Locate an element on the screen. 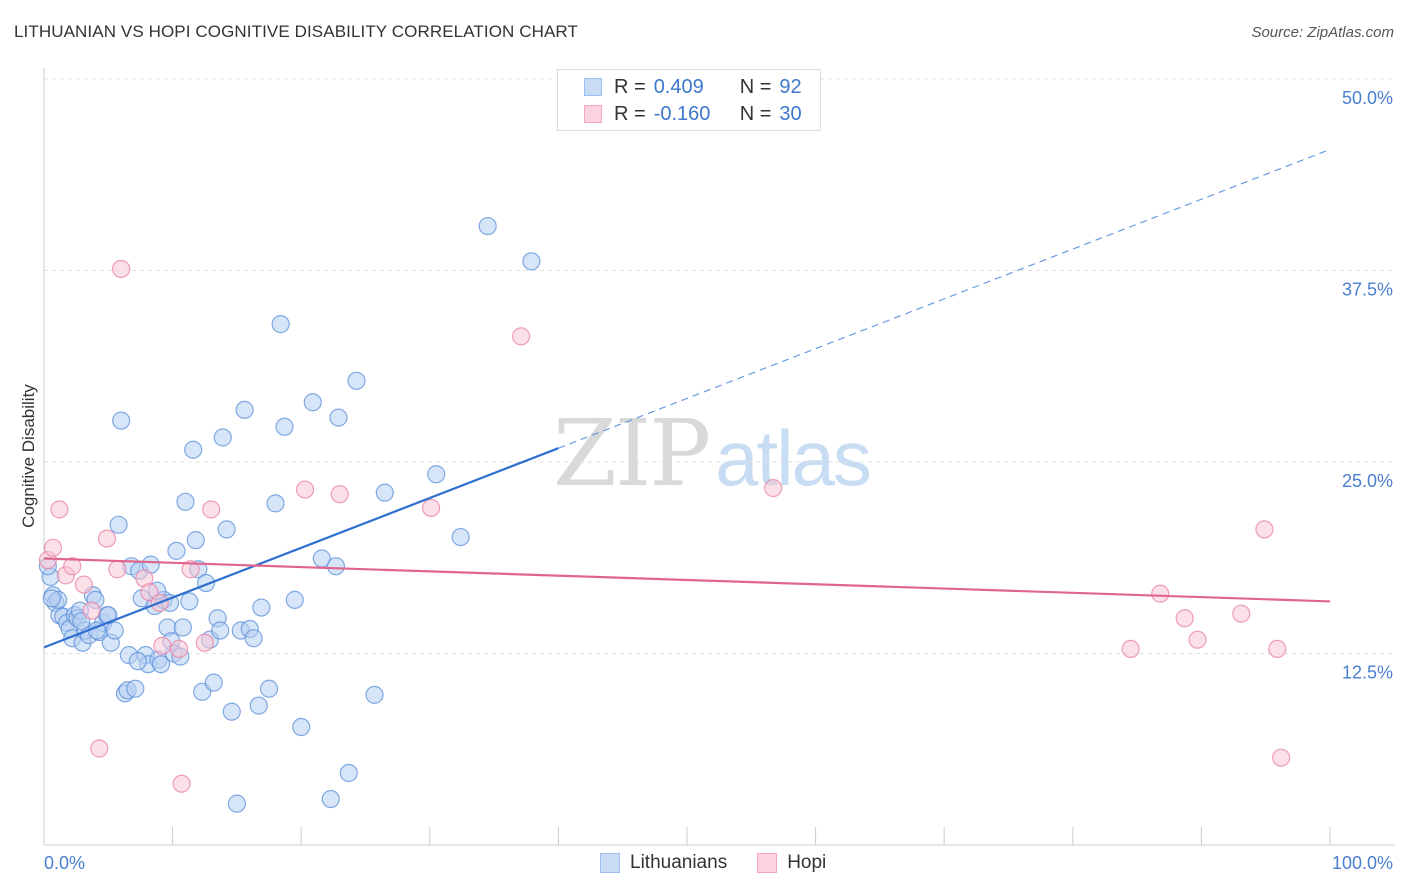  y-tick-label: 12.5% is located at coordinates (1367, 673).